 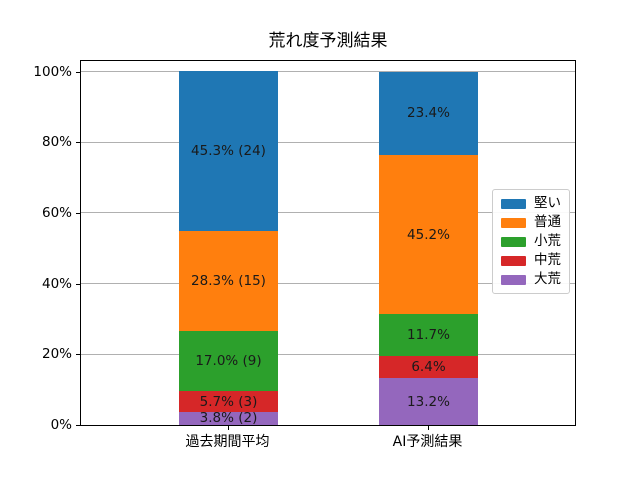 I want to click on bar-segment: 11.7%, so click(x=428, y=335).